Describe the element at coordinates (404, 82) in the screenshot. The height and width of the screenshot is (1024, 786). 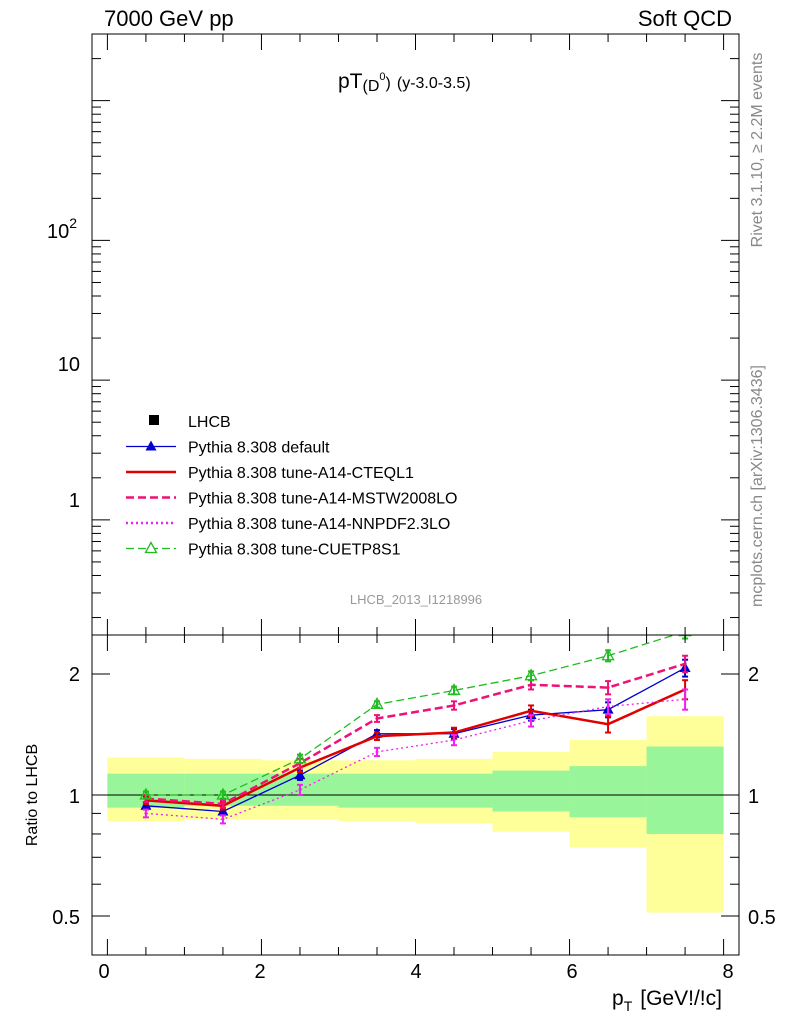
I see `main-title: pT(D0) (y-3.0-3.5)` at that location.